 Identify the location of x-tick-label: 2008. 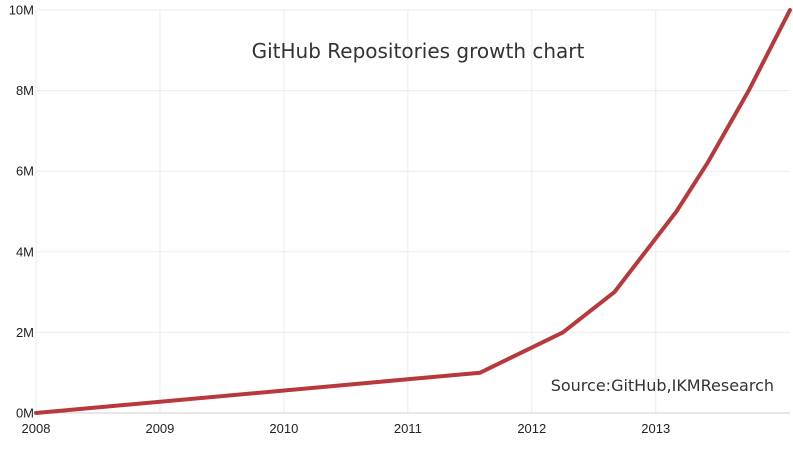
(36, 428).